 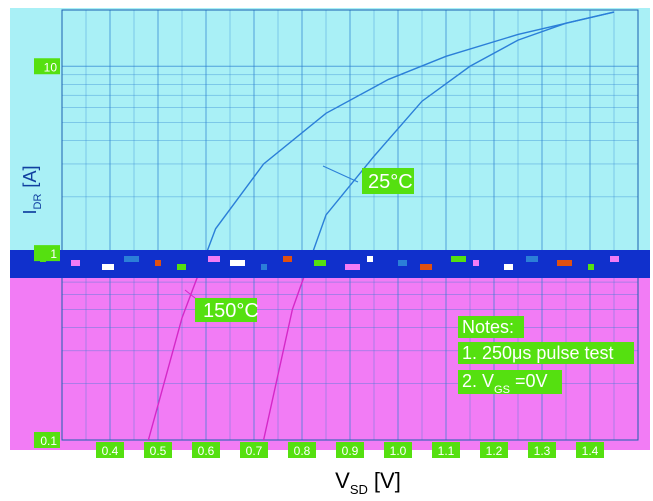 I want to click on x-tick-label: 0.4, so click(x=110, y=451).